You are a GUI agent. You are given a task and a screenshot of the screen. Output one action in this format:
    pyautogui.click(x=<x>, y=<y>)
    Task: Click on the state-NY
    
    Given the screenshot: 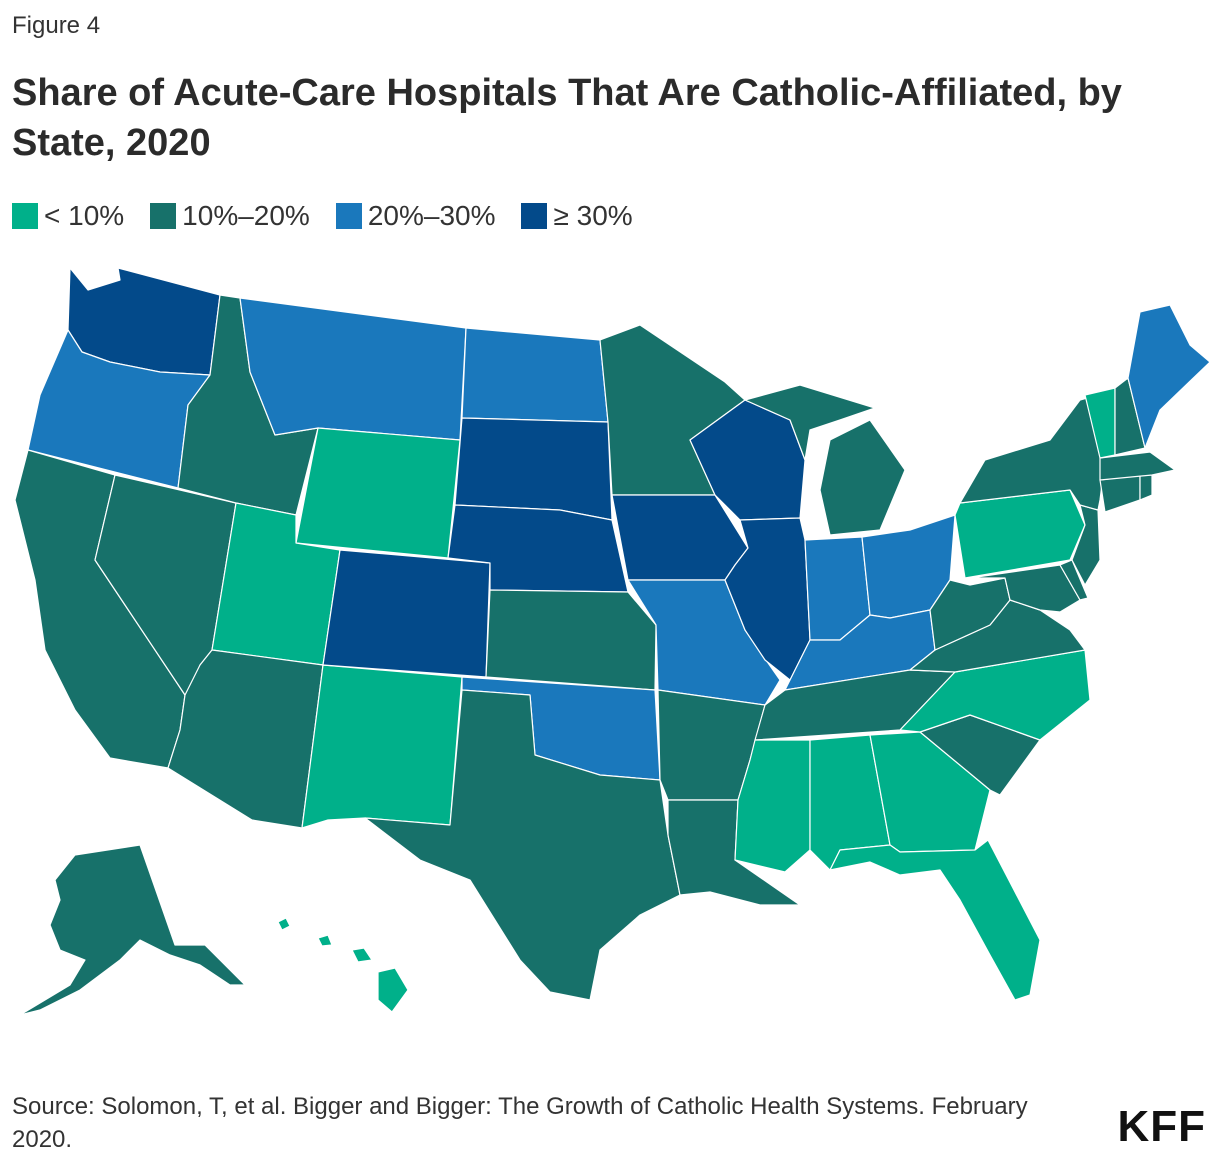 What is the action you would take?
    pyautogui.click(x=1032, y=452)
    